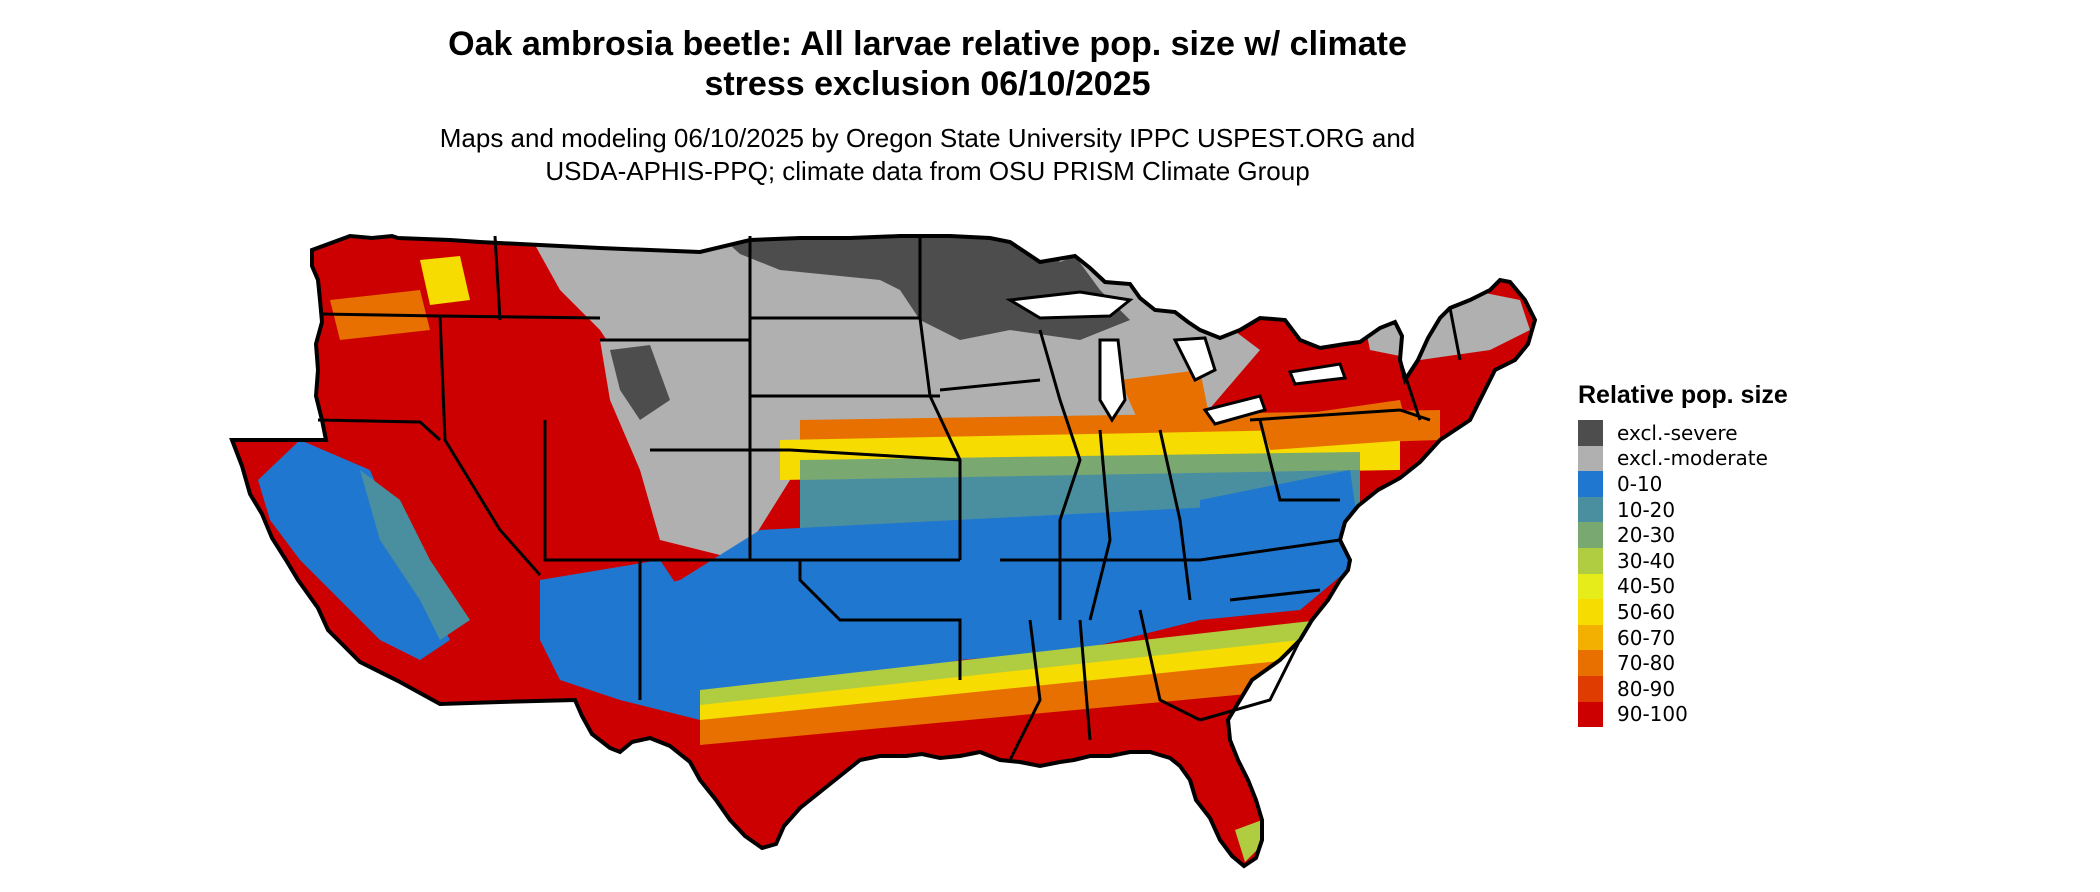 Image resolution: width=2100 pixels, height=892 pixels. I want to click on boundary-co-ks, so click(805, 455).